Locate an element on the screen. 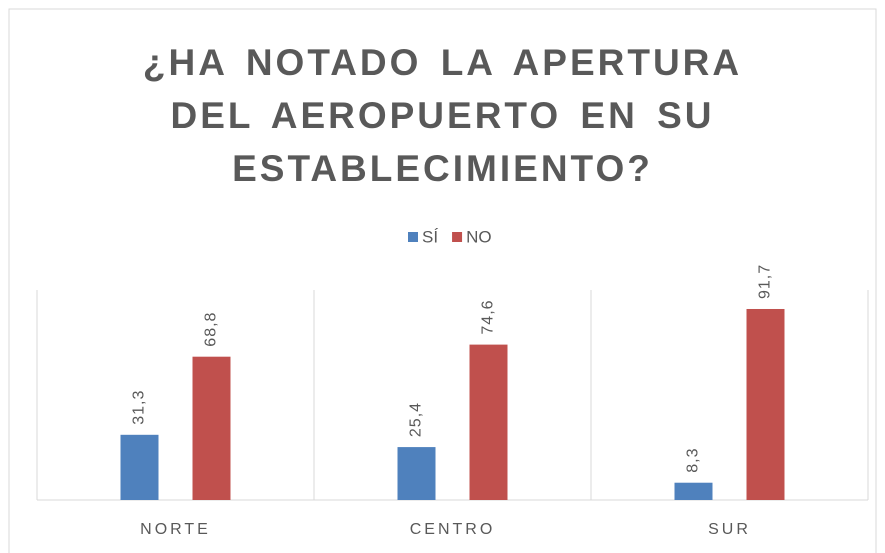 Image resolution: width=885 pixels, height=553 pixels. data-label: 91,7 is located at coordinates (765, 281).